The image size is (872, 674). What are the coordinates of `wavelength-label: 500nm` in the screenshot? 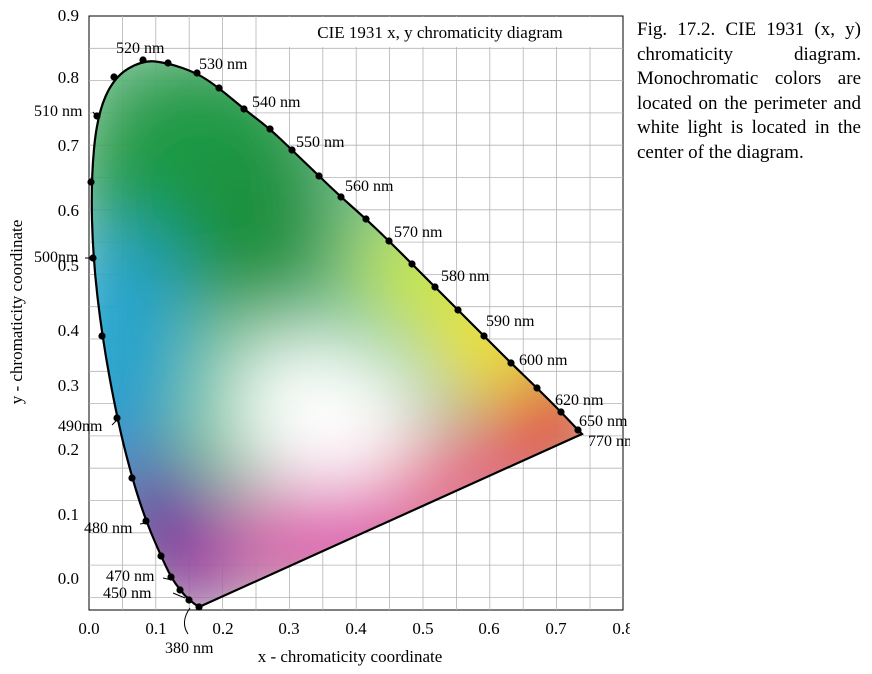 It's located at (56, 257).